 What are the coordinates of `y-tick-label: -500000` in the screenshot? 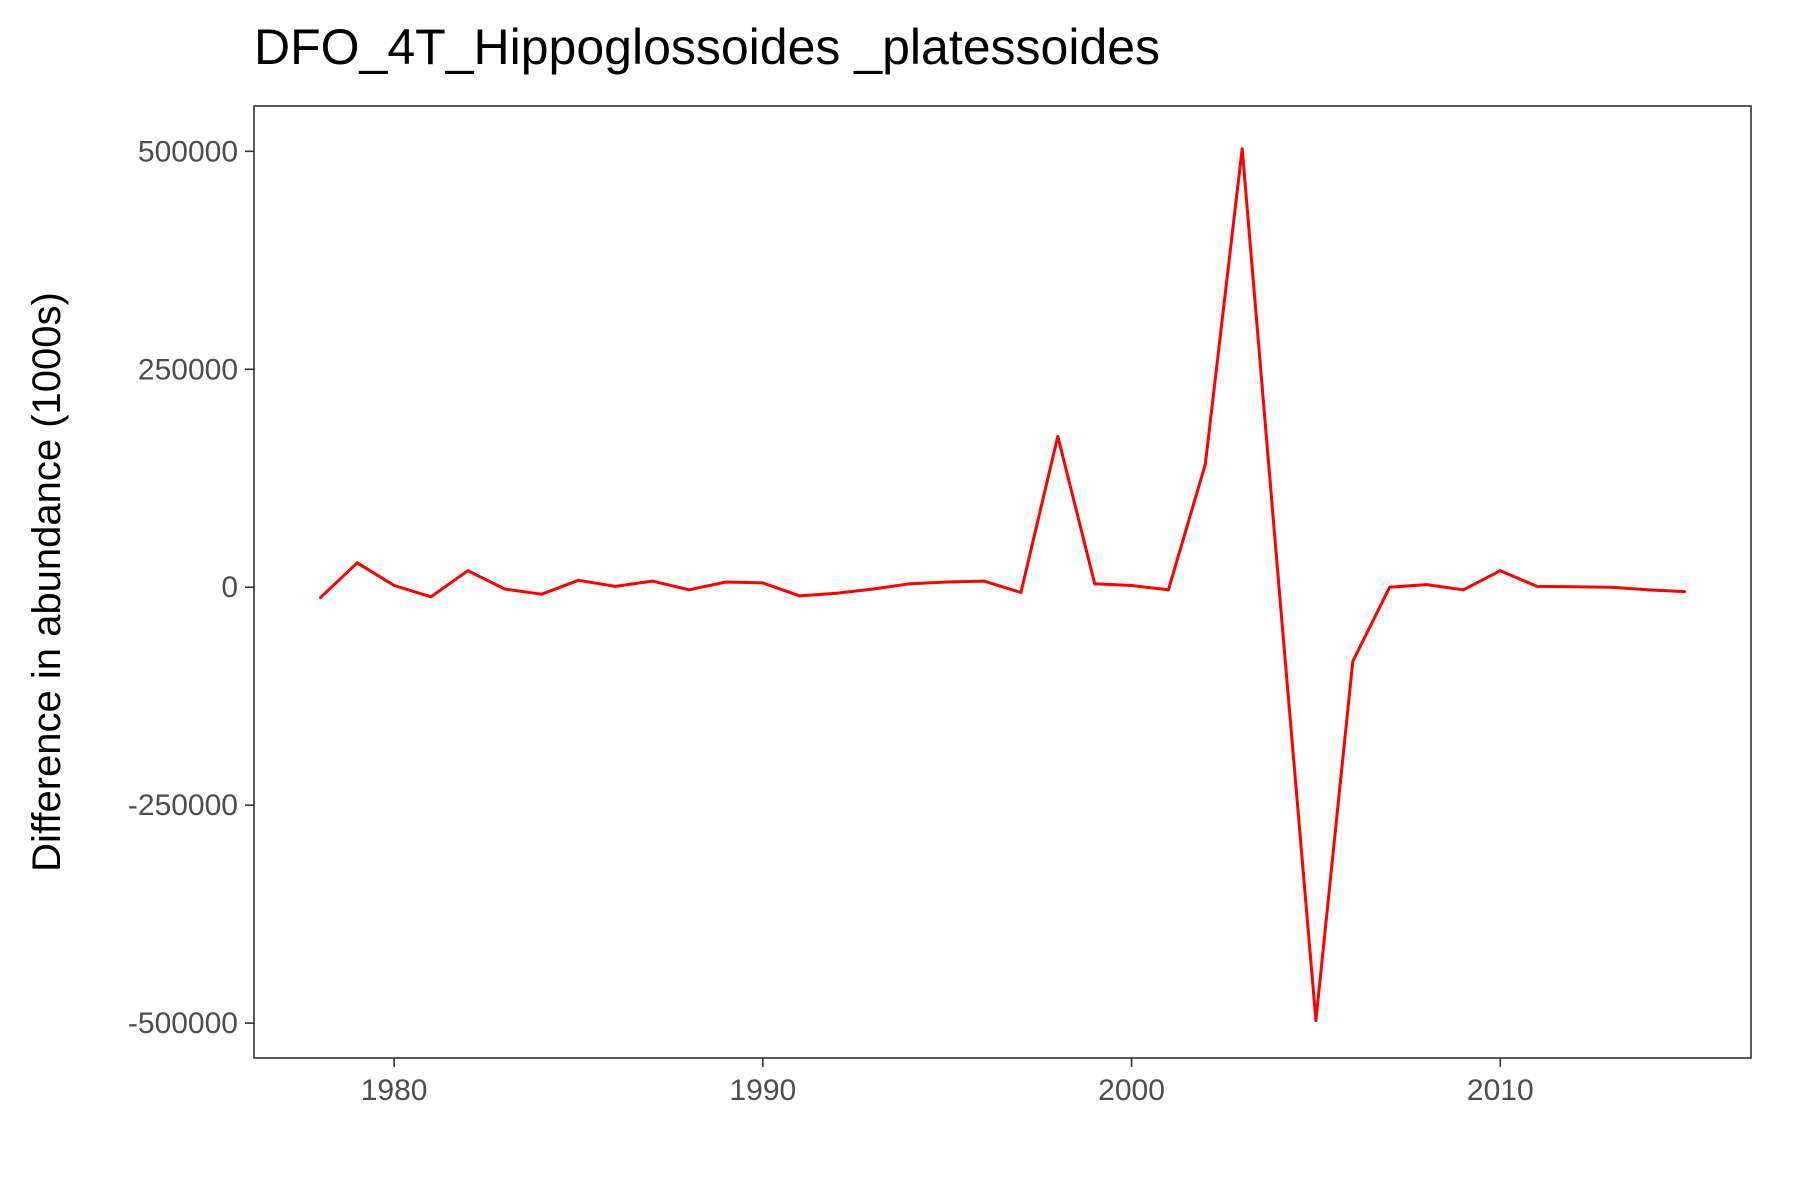 It's located at (183, 1023).